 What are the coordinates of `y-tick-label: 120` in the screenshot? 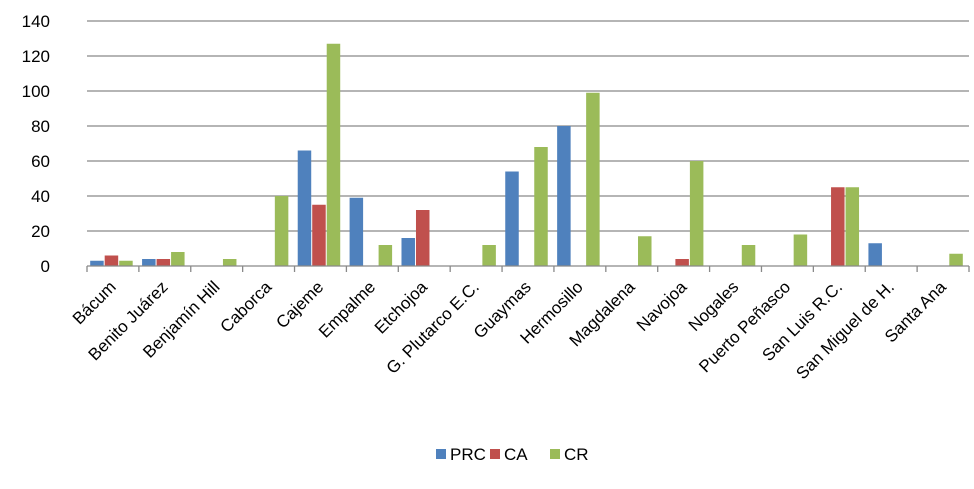 It's located at (36, 56).